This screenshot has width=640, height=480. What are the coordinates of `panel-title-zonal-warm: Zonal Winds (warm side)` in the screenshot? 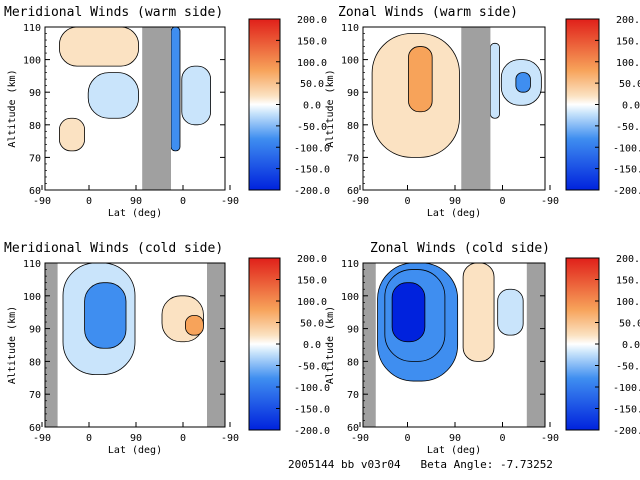 It's located at (428, 12).